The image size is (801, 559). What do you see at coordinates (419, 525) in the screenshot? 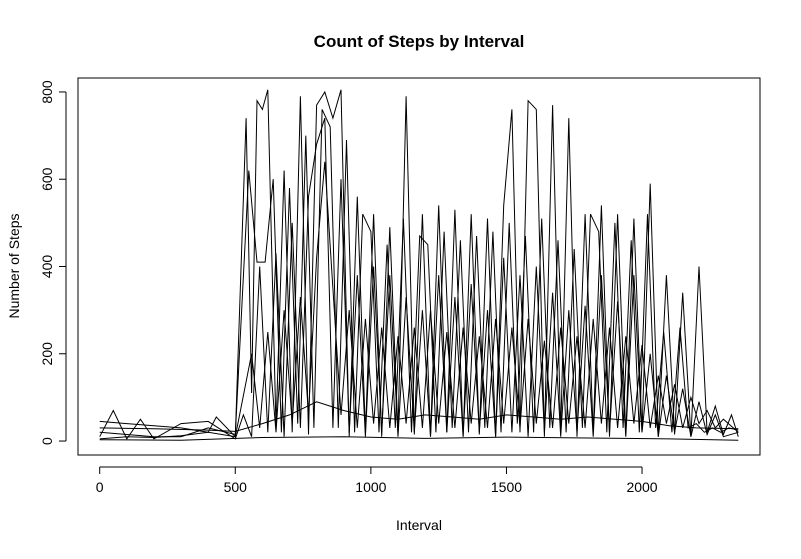
I see `x-axis-label: Interval` at bounding box center [419, 525].